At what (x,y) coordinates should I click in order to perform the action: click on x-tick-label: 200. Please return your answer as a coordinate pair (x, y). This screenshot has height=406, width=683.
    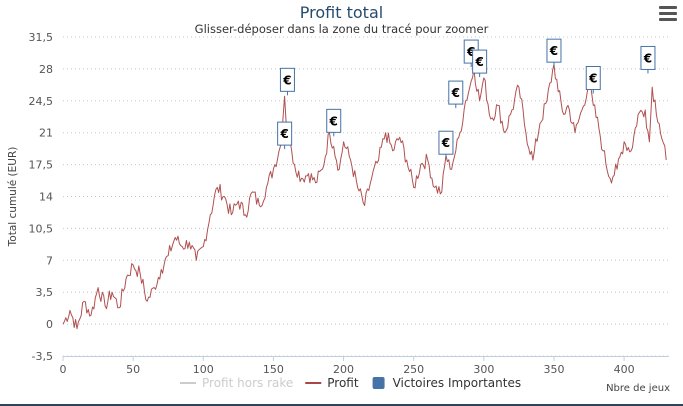
    Looking at the image, I should click on (343, 369).